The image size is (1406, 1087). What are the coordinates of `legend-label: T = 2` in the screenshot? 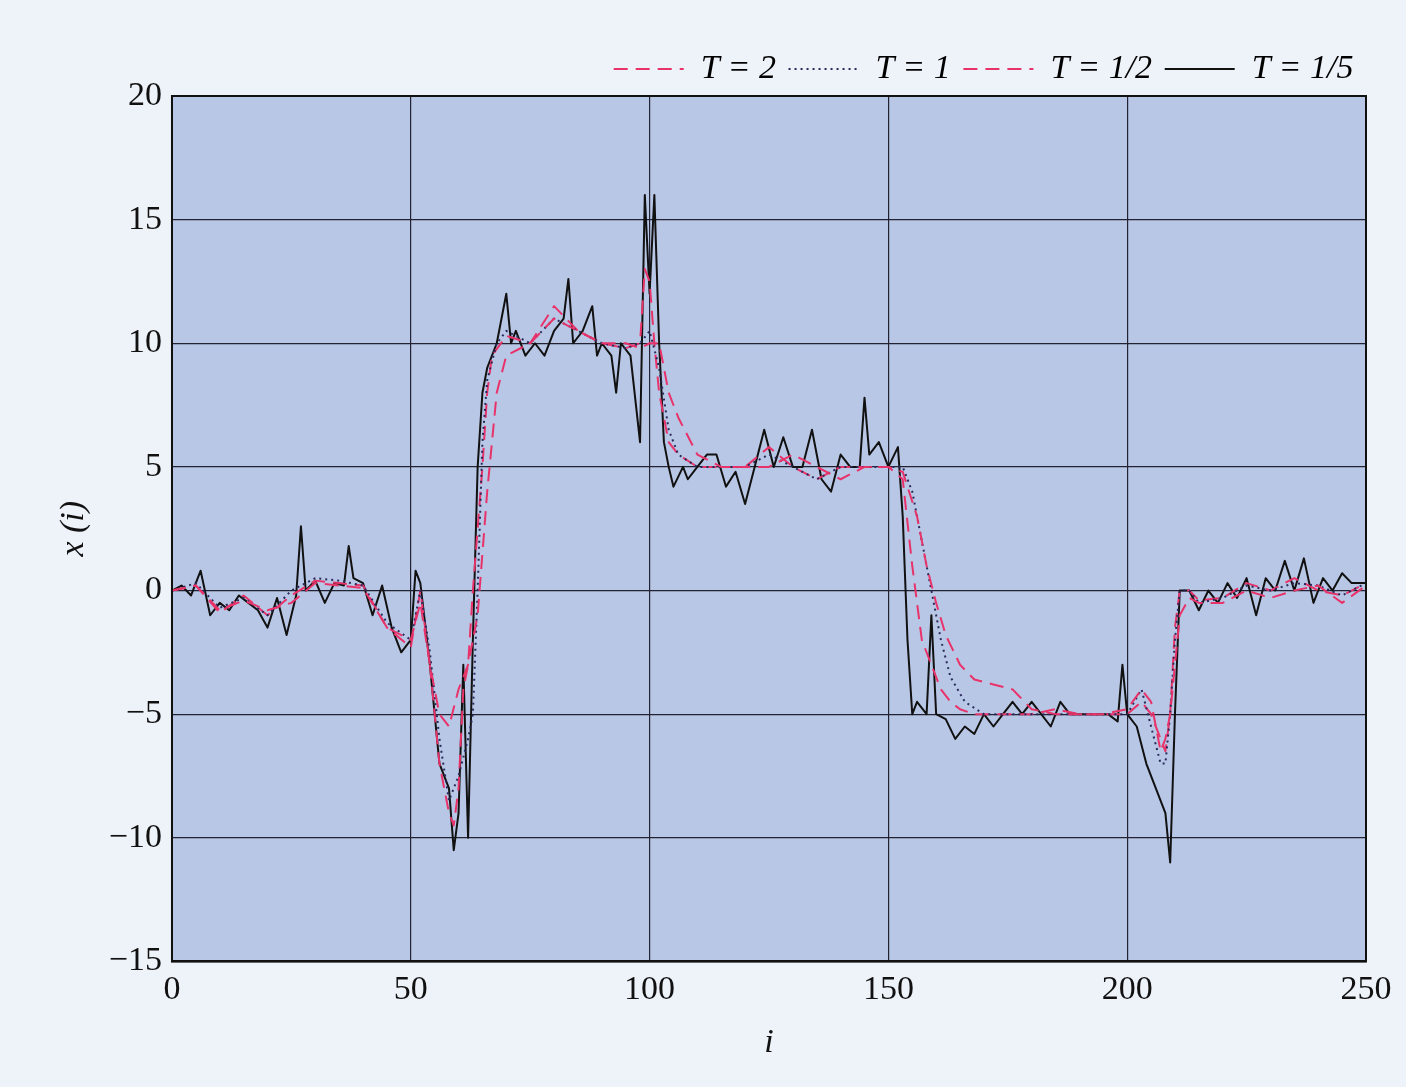 It's located at (738, 66).